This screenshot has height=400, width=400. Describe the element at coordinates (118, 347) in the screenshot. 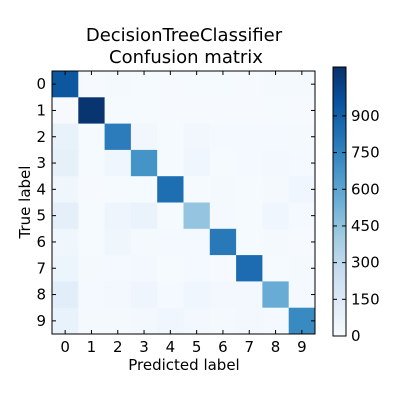

I see `x-tick-label: 2` at that location.